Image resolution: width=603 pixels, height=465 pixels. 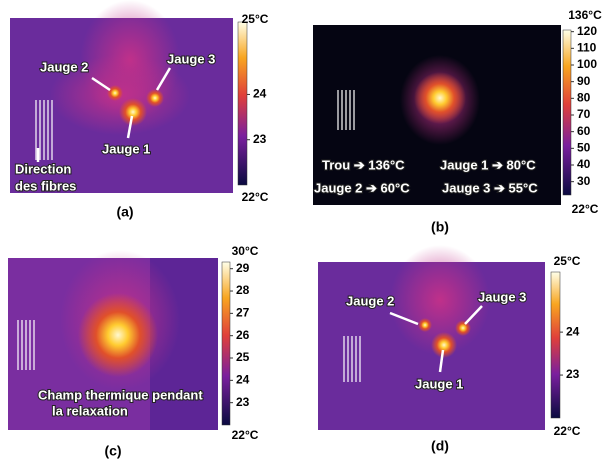 I want to click on panel-caption: (b), so click(x=440, y=227).